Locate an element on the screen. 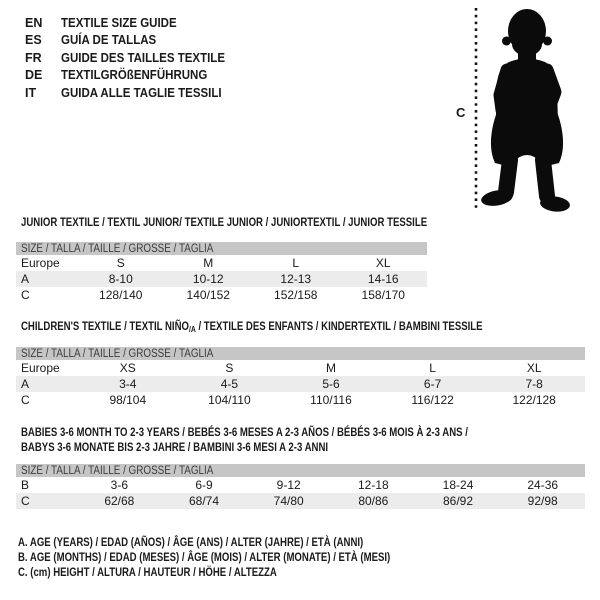 The height and width of the screenshot is (600, 600). table-row-height: C 98/104 104/110 110/116 116/122 122/128 is located at coordinates (300, 400).